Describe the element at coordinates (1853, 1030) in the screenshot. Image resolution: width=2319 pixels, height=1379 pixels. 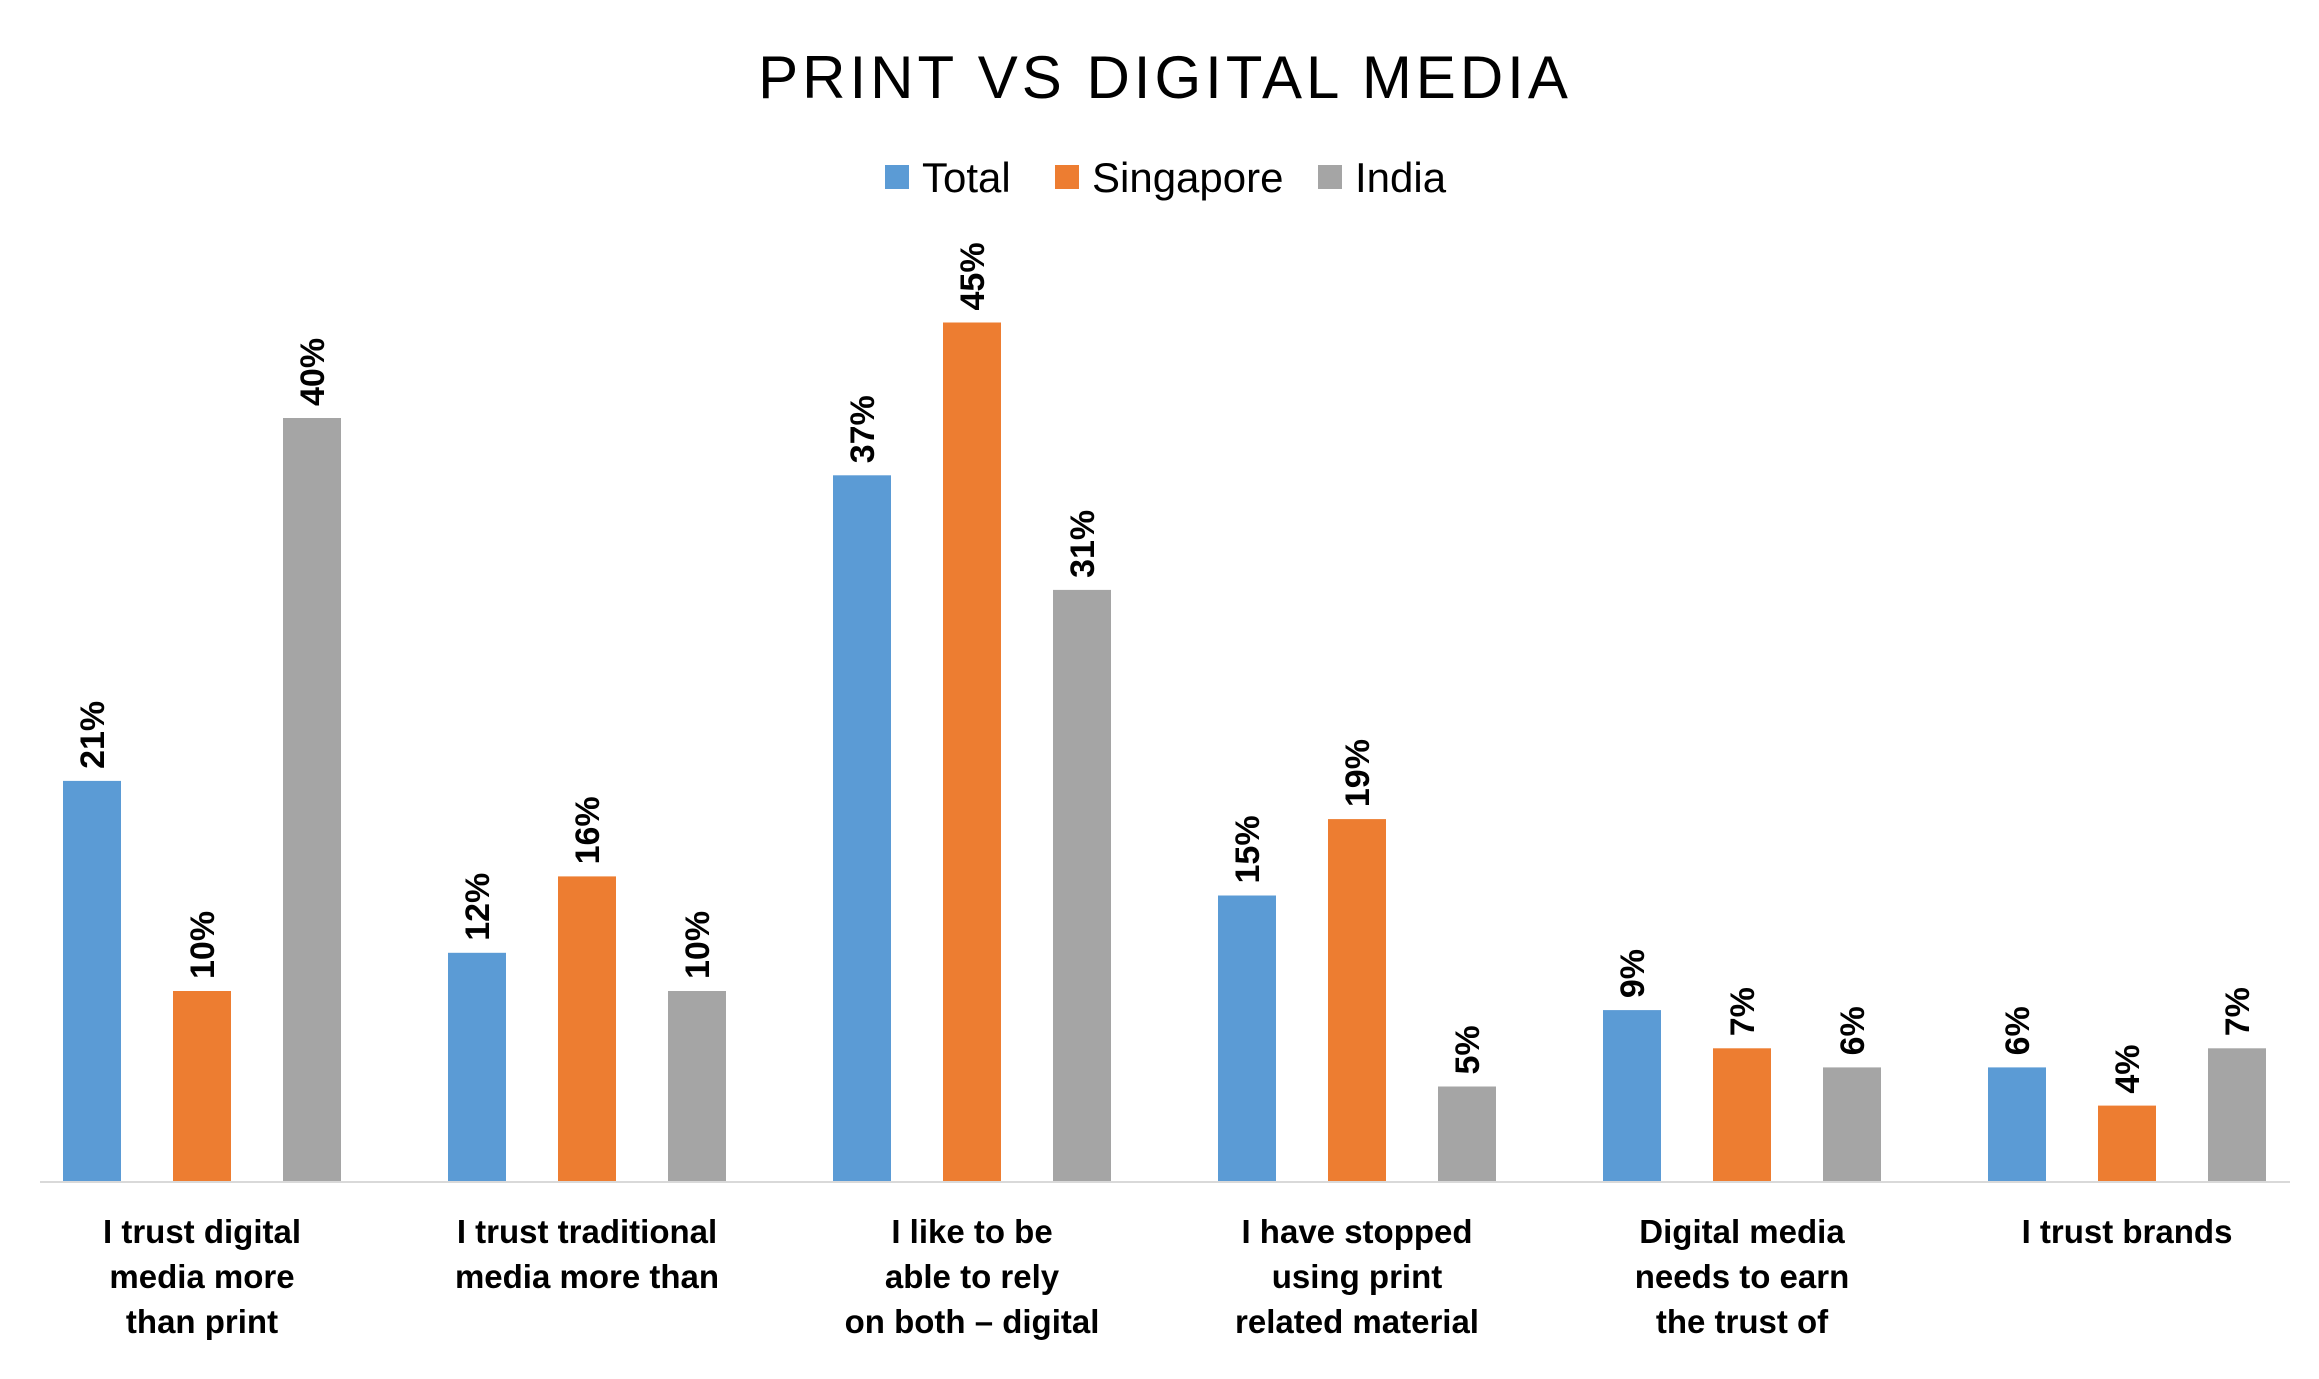
I see `value-label-india-5: 6%` at that location.